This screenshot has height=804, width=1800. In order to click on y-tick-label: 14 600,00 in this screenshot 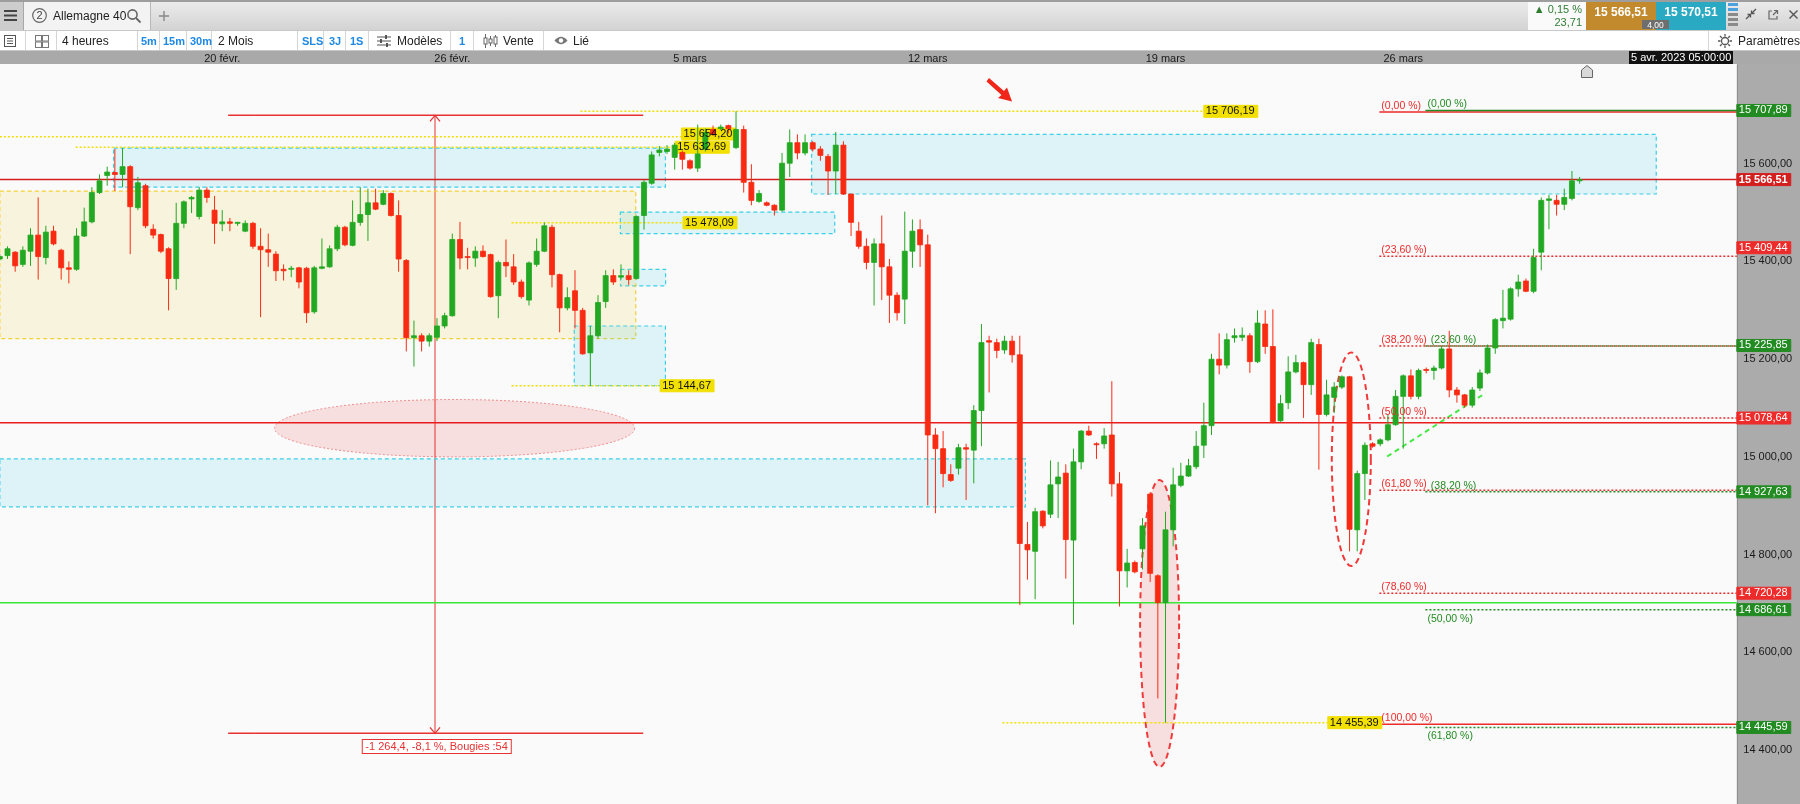, I will do `click(1768, 651)`.